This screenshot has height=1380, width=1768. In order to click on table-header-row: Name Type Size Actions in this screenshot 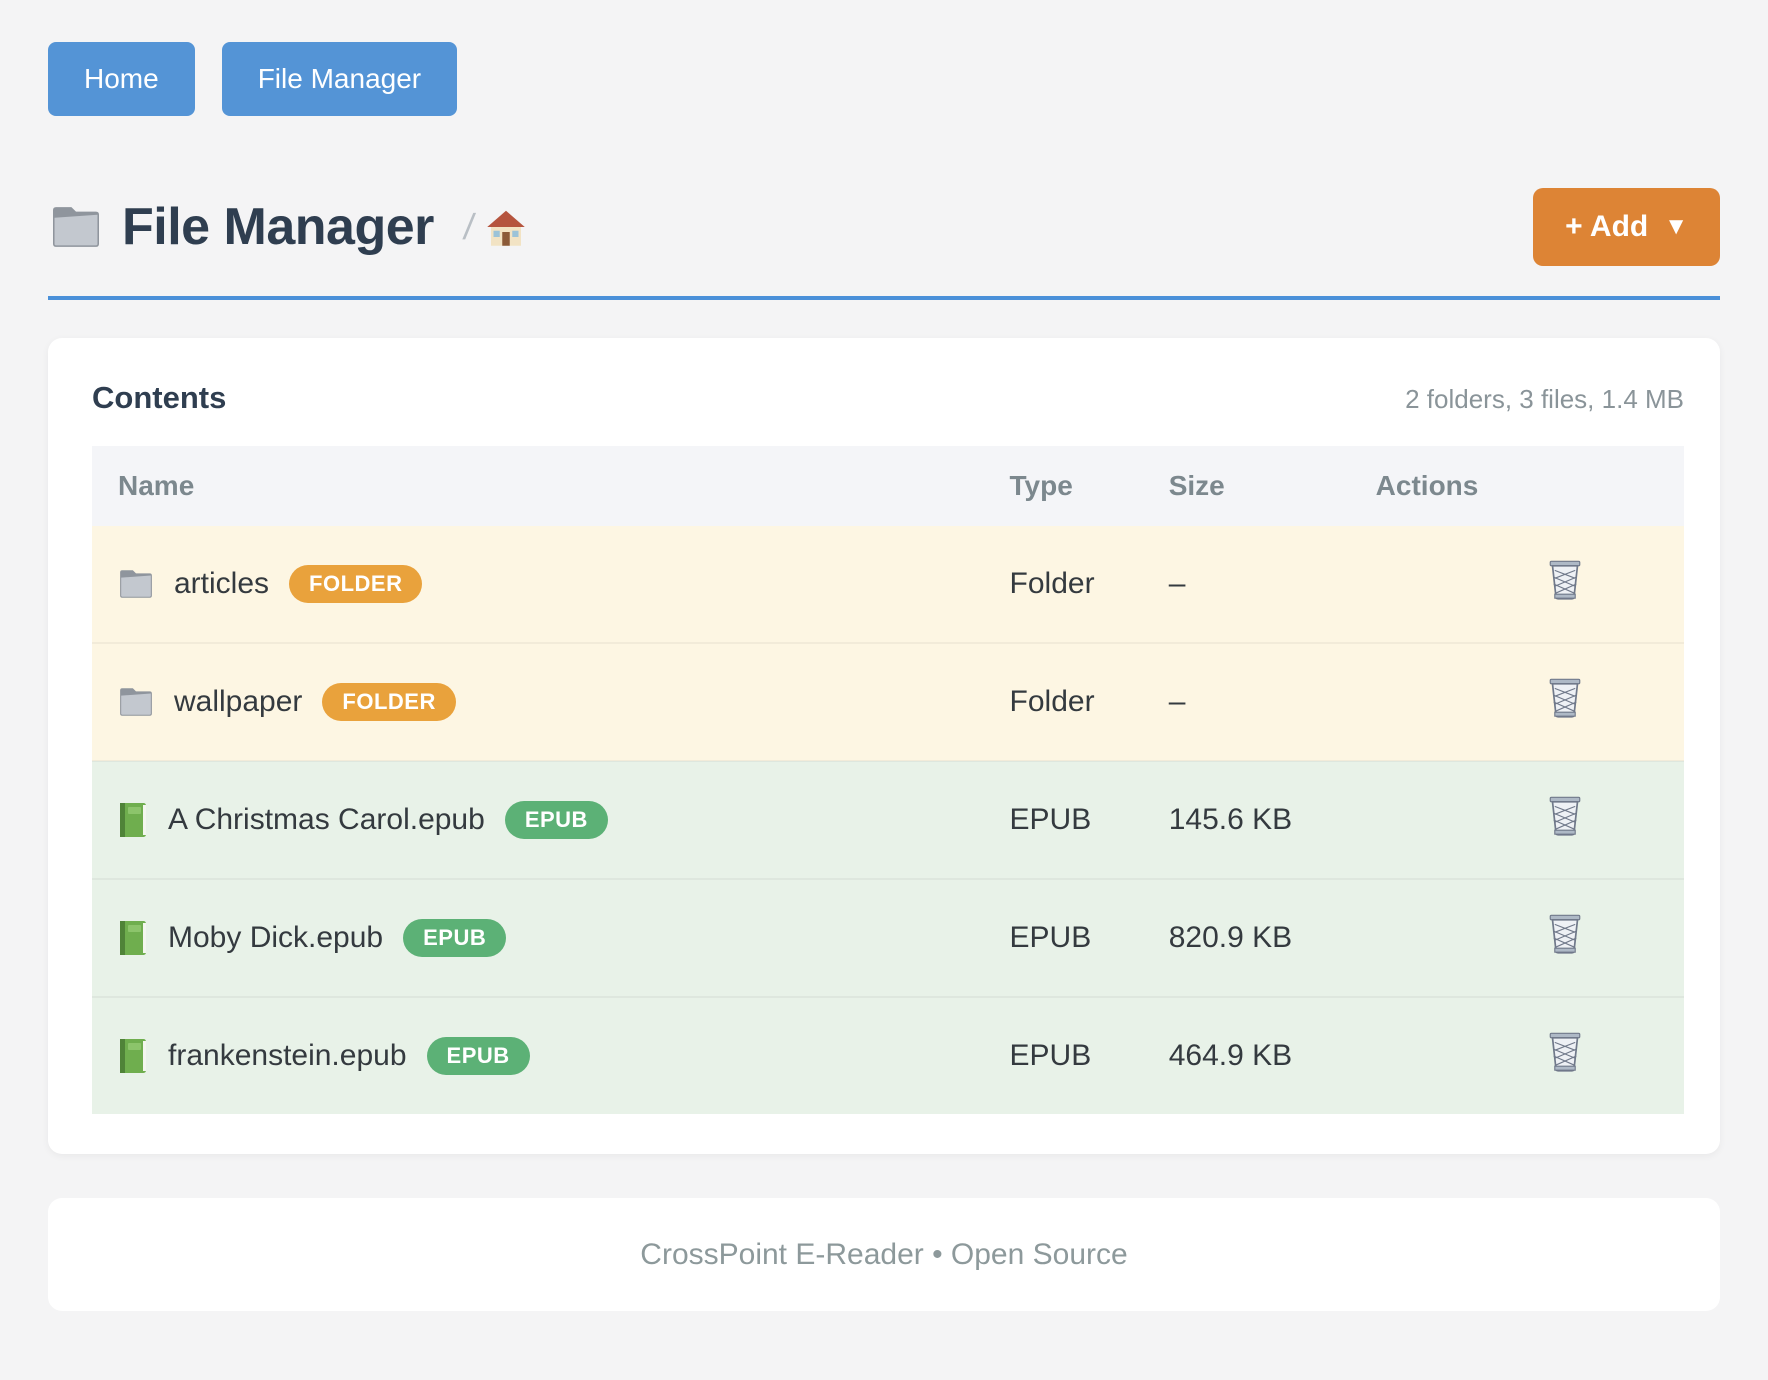, I will do `click(888, 486)`.